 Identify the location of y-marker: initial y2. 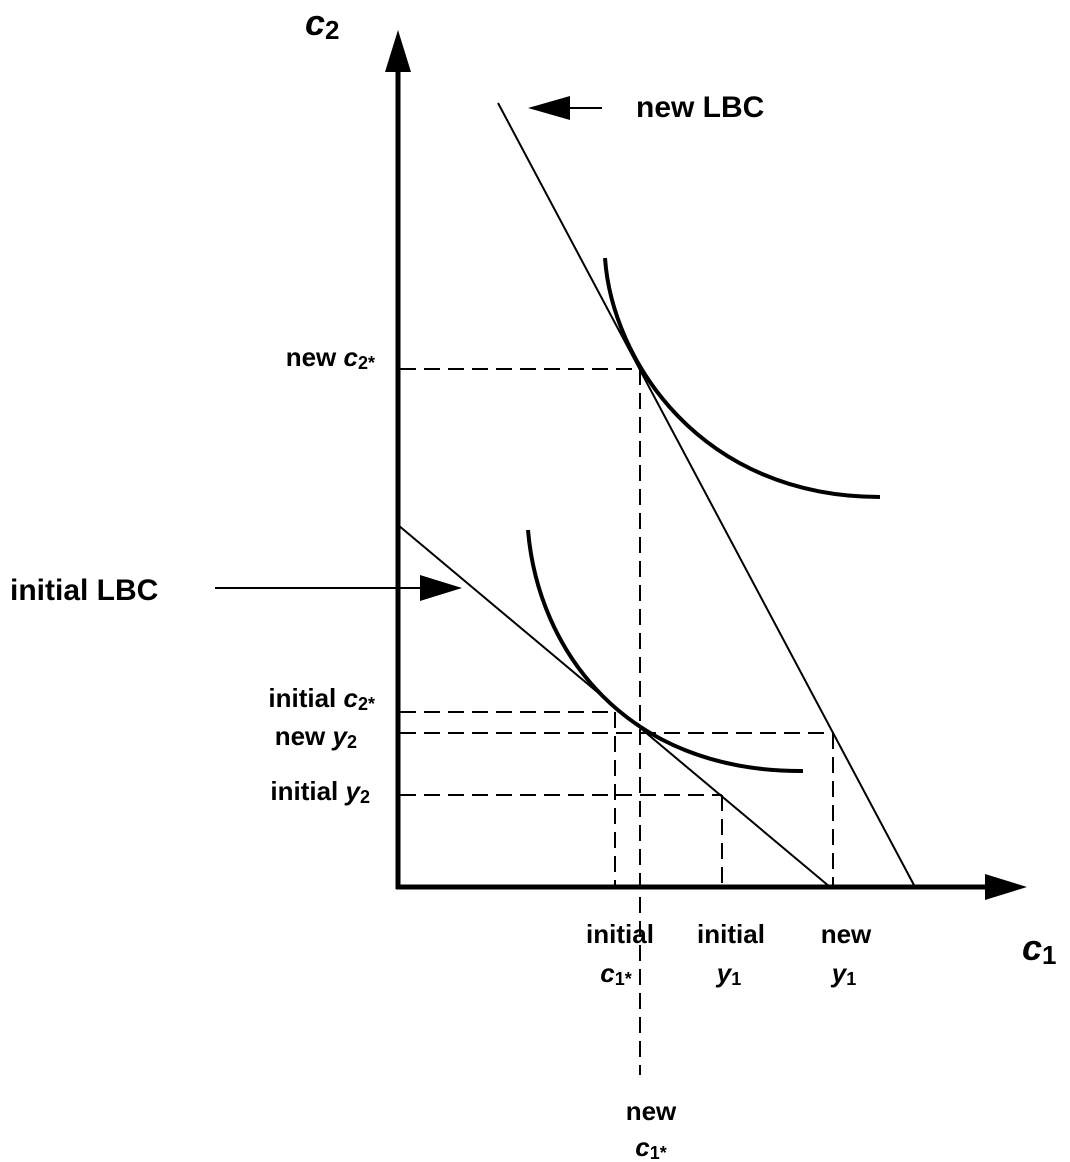
(320, 791).